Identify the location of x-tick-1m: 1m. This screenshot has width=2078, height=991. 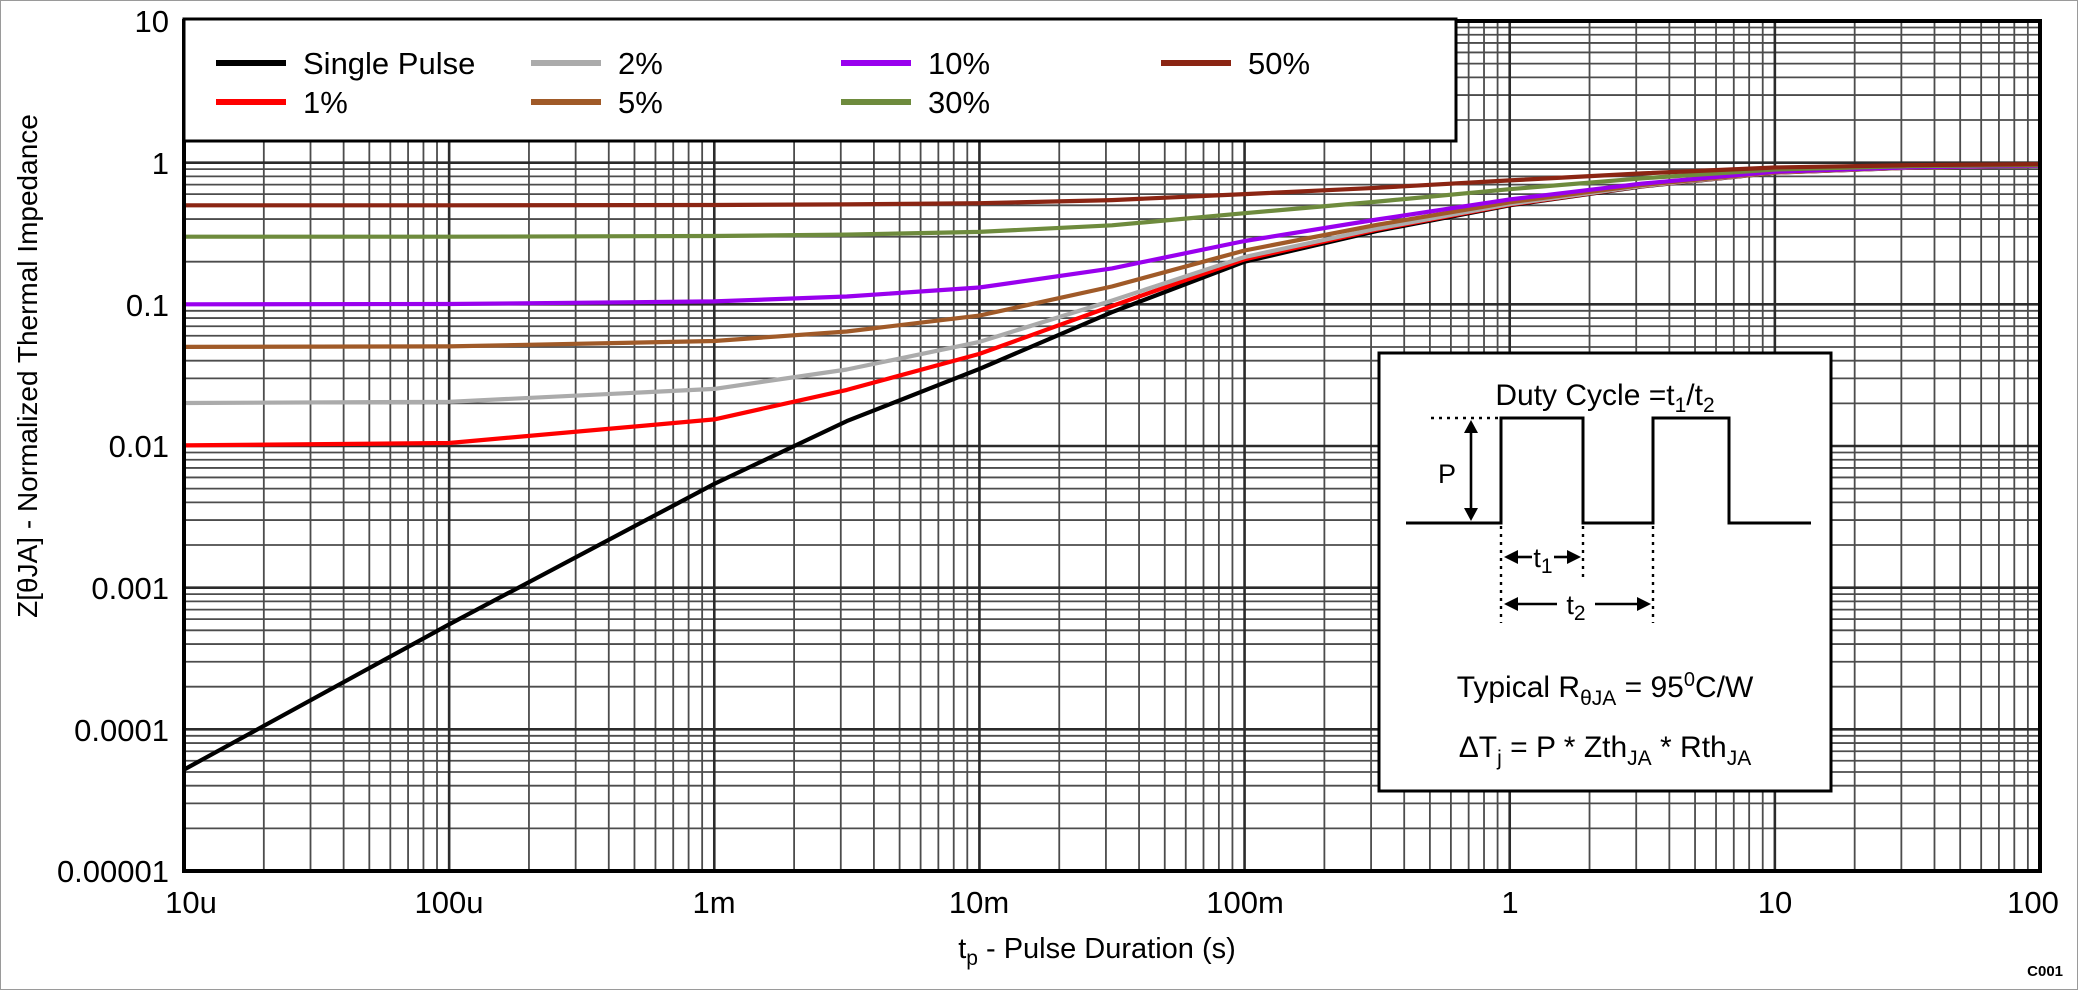
(713, 902).